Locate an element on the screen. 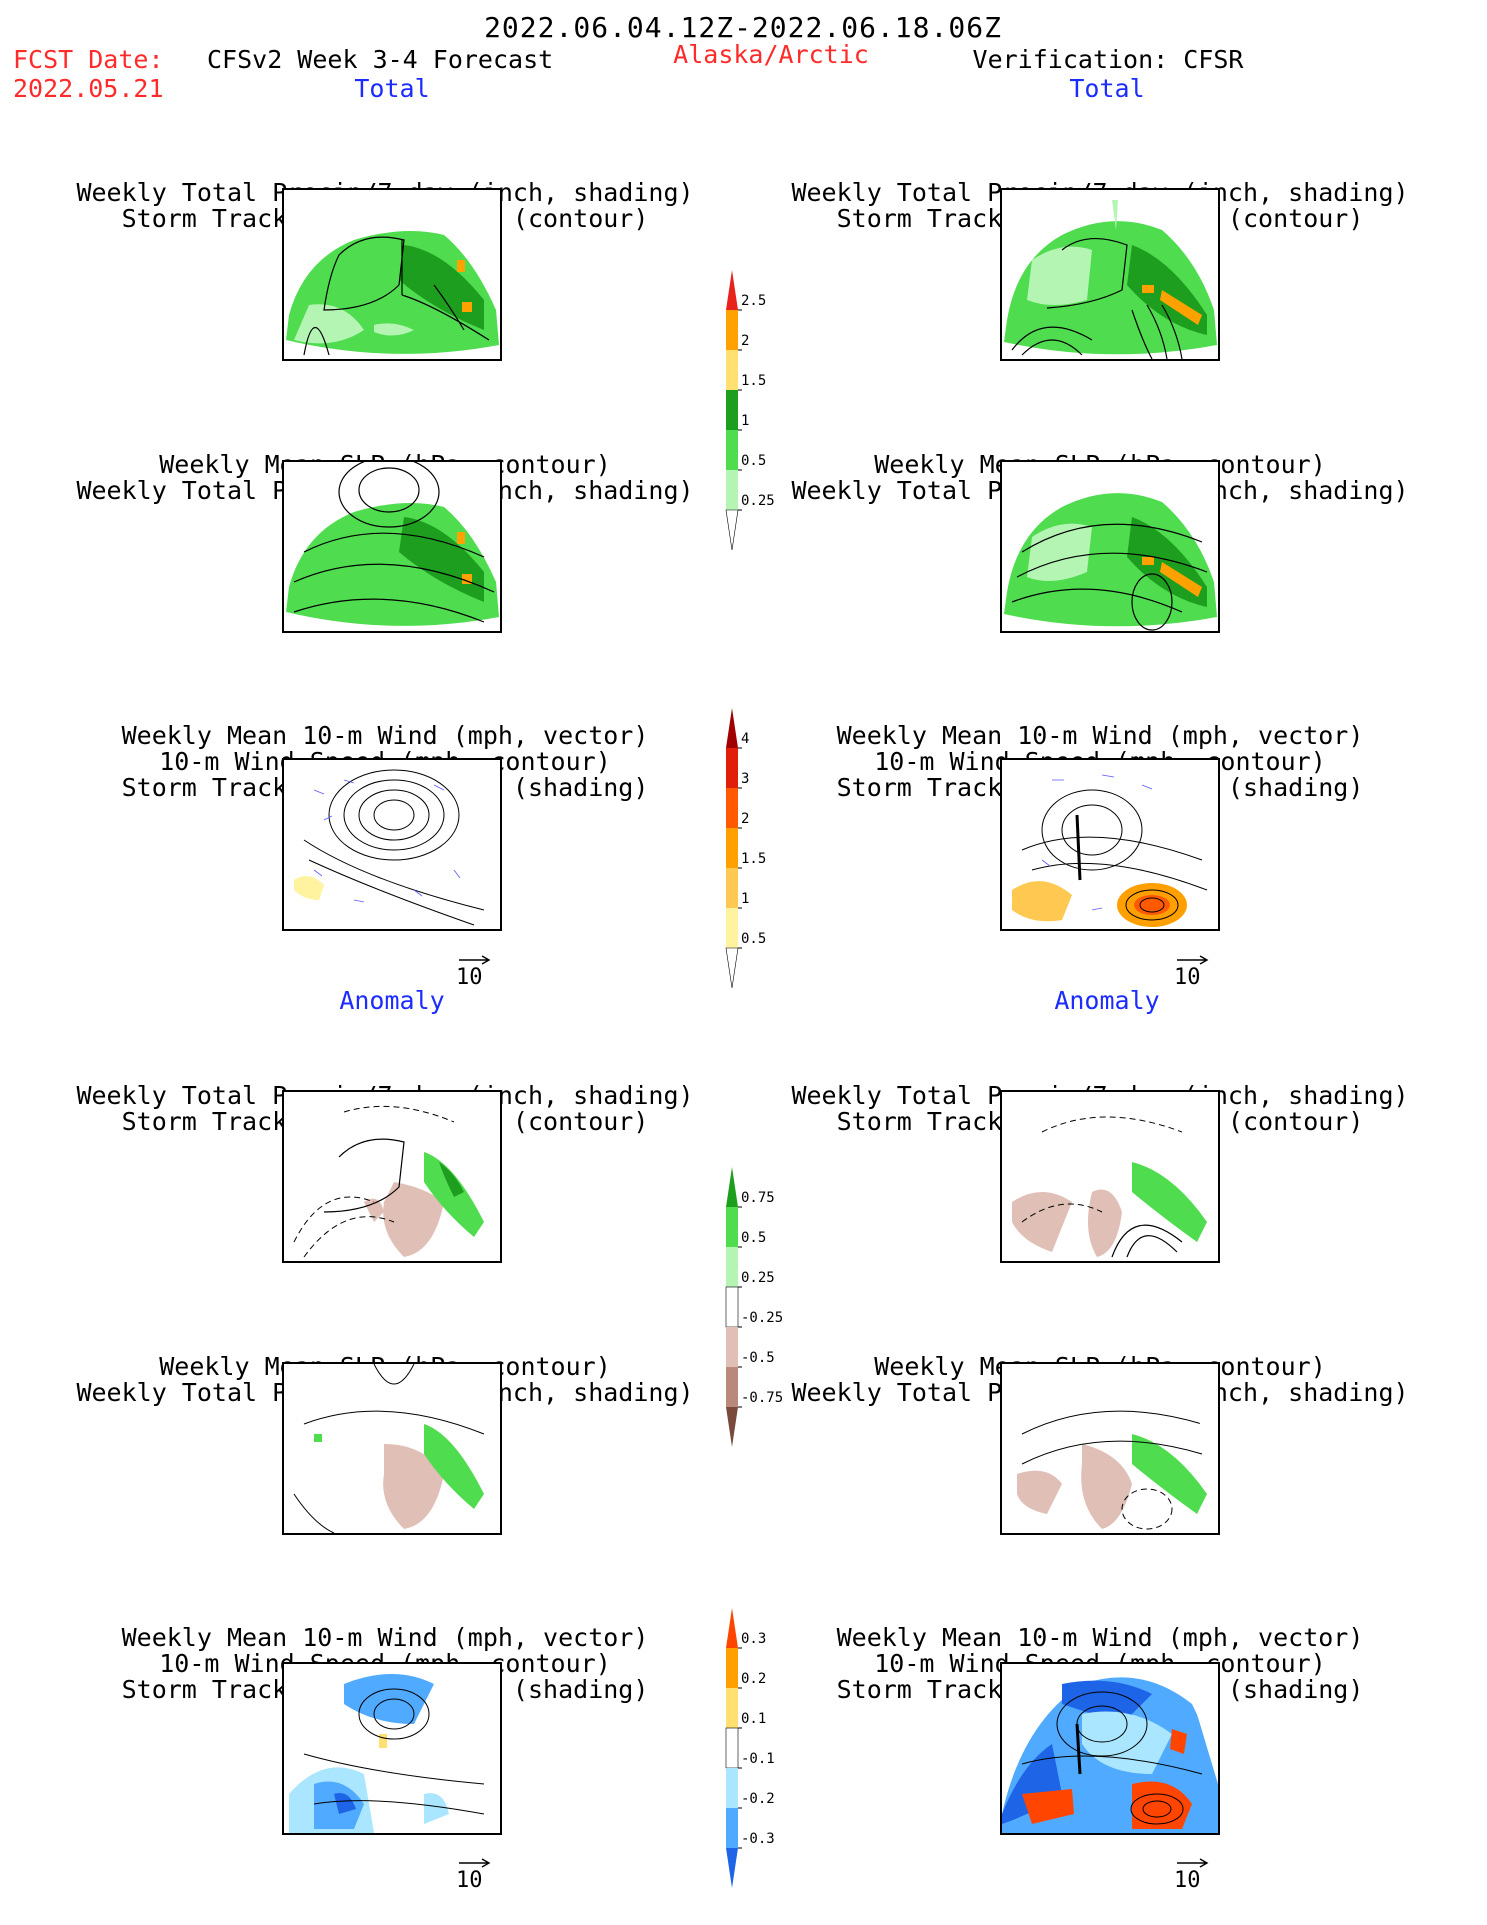 The width and height of the screenshot is (1487, 1925). map-panel-fcst-anom-precip-storm is located at coordinates (392, 1176).